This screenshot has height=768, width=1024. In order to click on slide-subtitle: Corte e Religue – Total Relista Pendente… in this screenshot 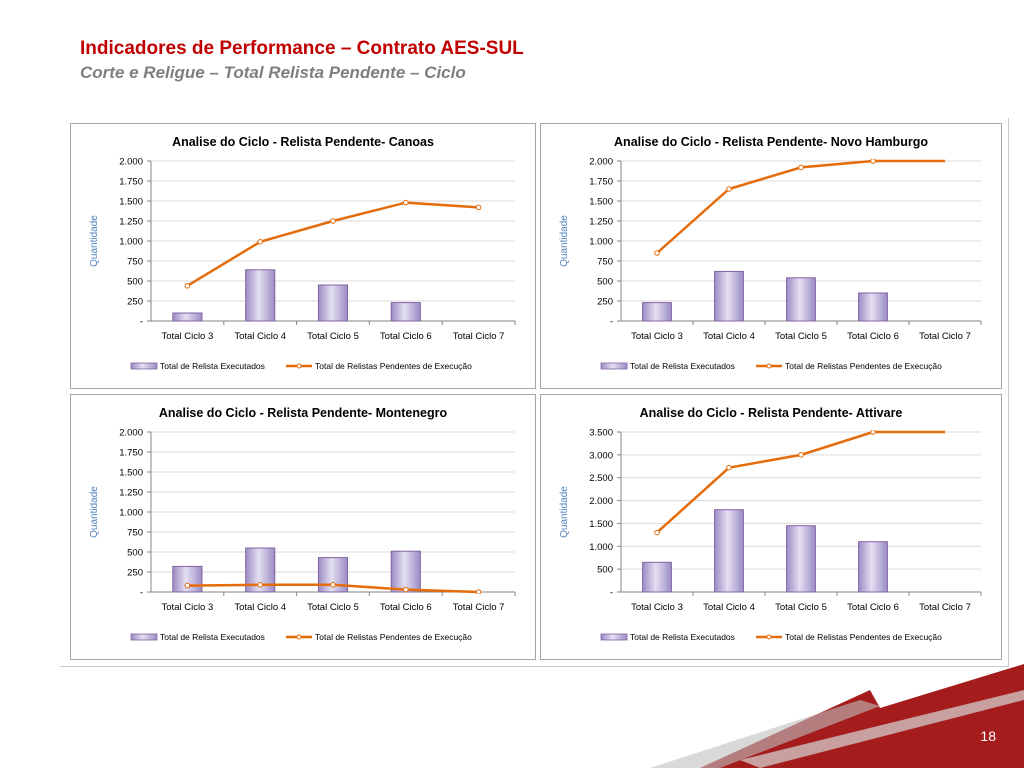, I will do `click(273, 72)`.